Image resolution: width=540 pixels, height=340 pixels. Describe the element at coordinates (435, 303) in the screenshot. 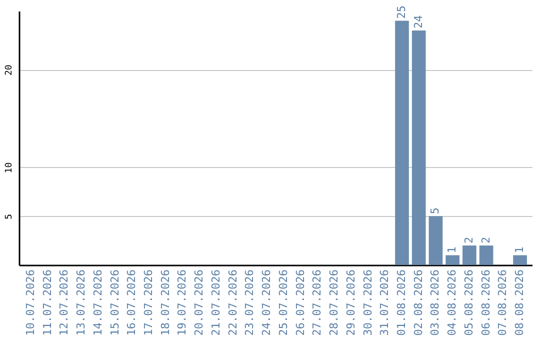

I see `x-tick-label: 03.08.2026` at that location.